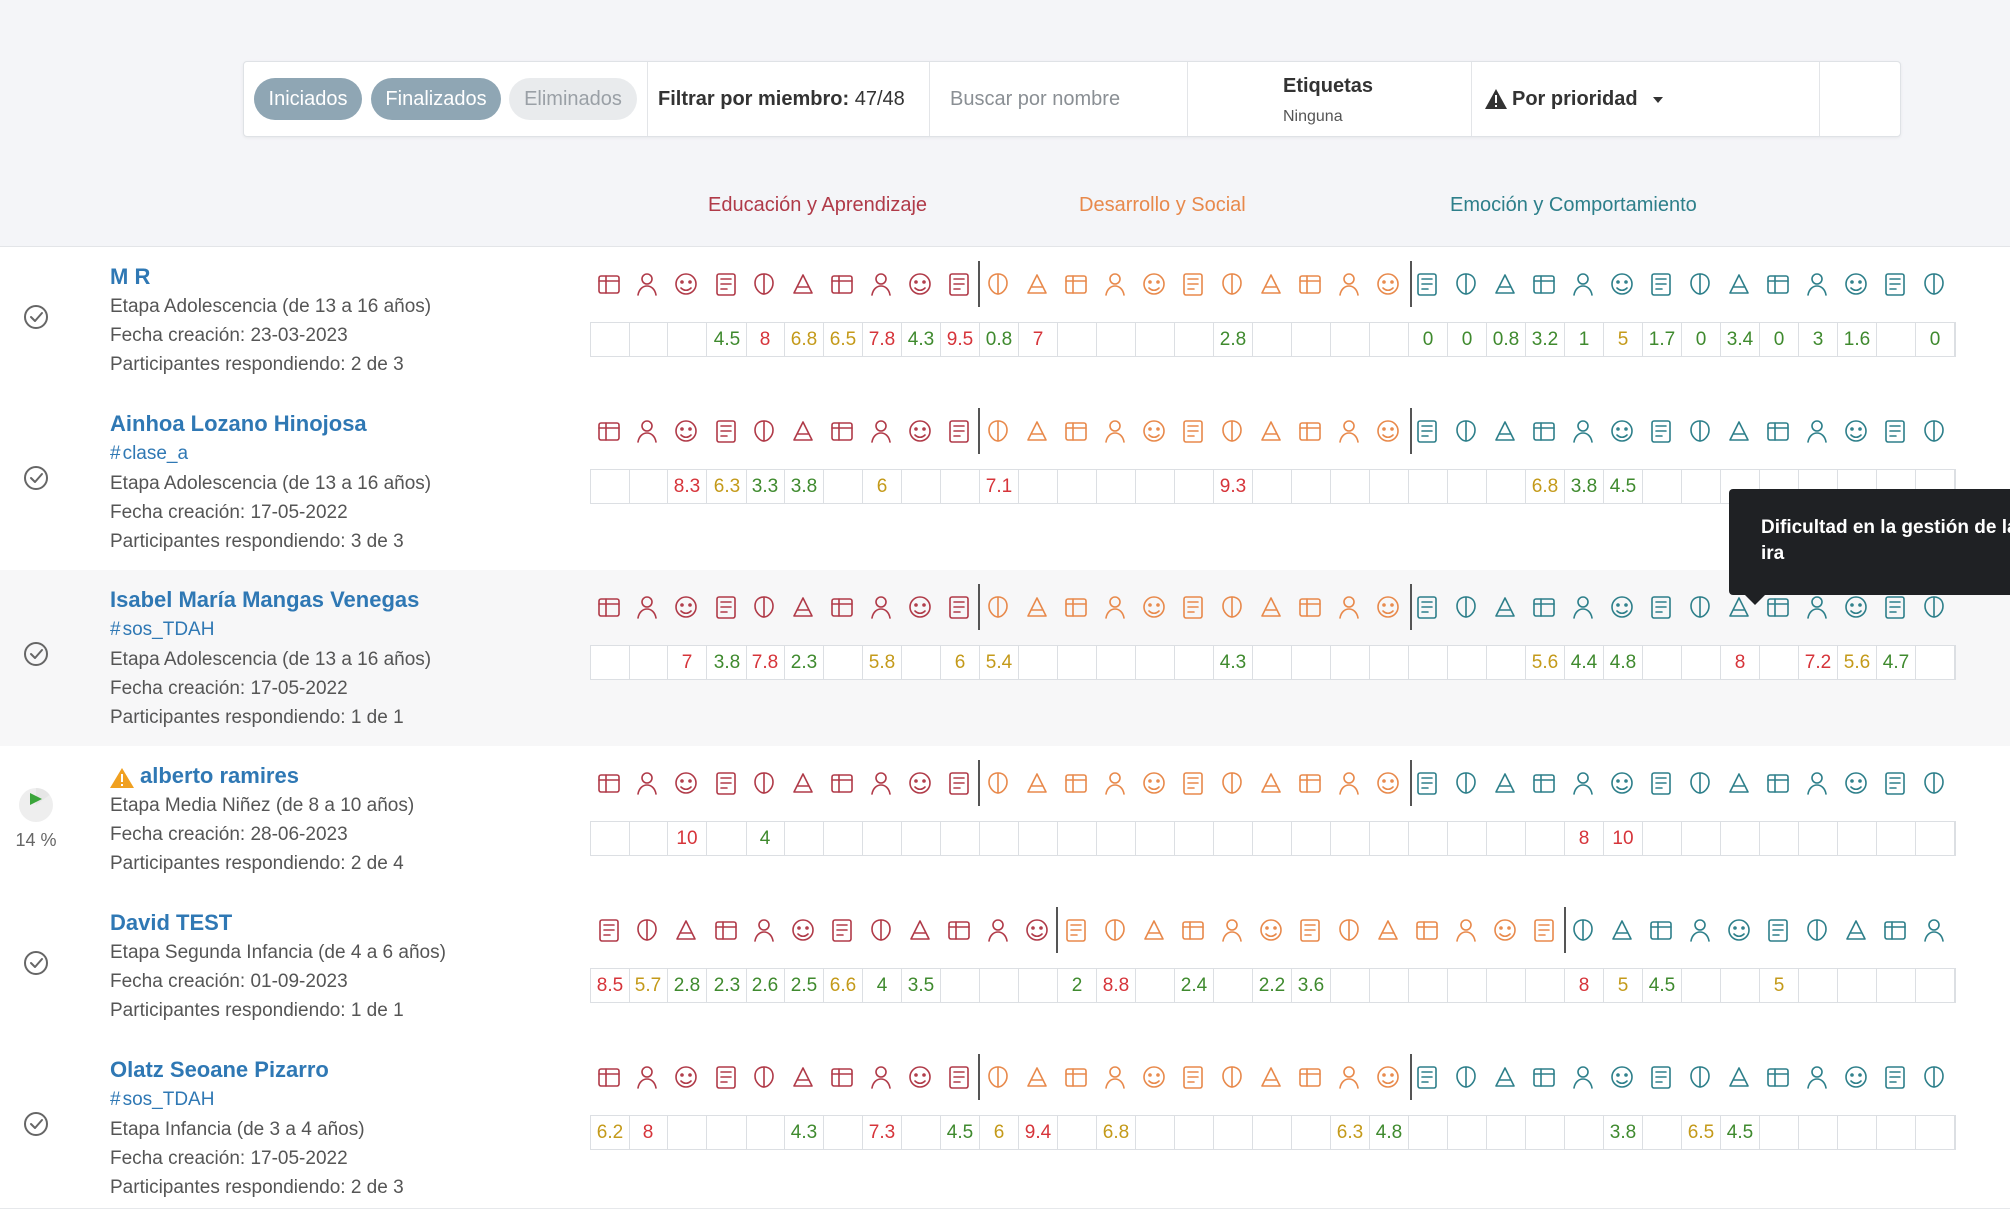  I want to click on calendar-icon, so click(1544, 607).